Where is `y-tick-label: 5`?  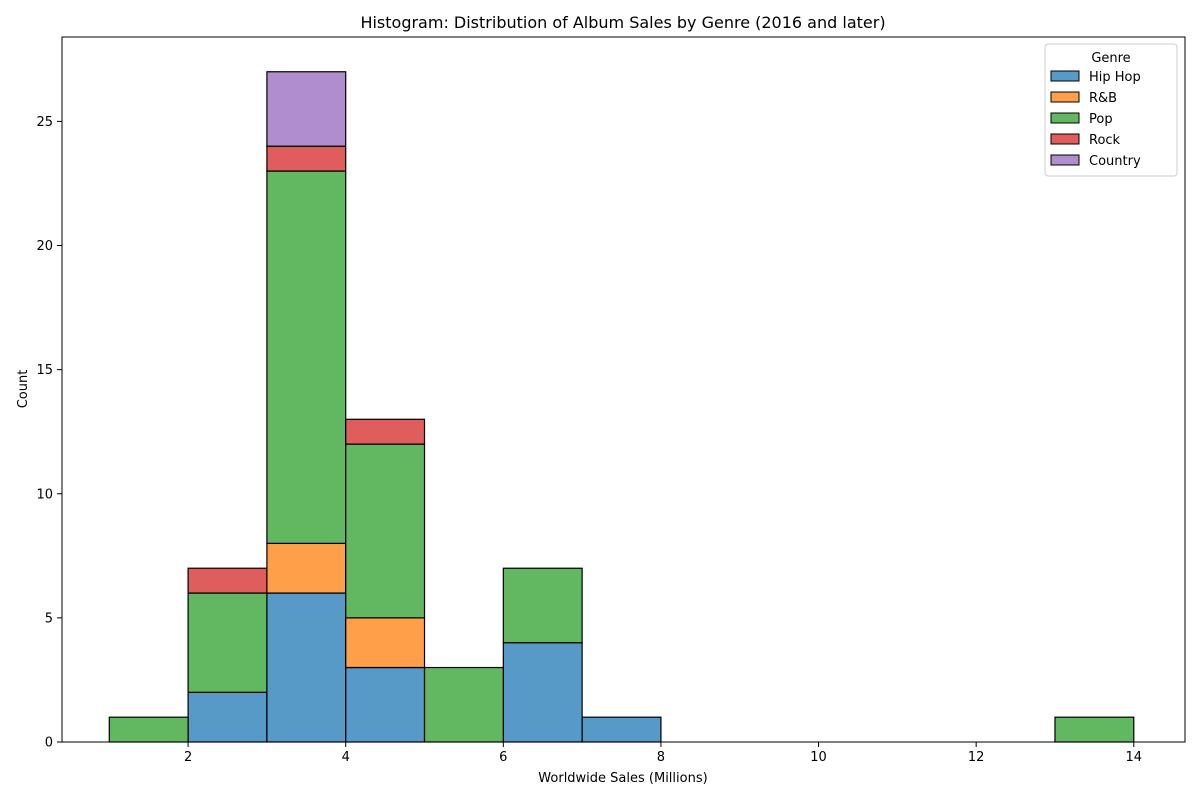 y-tick-label: 5 is located at coordinates (49, 618).